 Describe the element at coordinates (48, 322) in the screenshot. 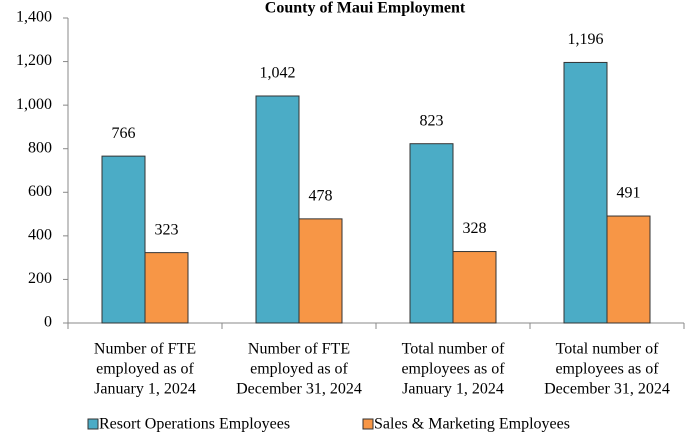

I see `y-tick-label: 0` at that location.